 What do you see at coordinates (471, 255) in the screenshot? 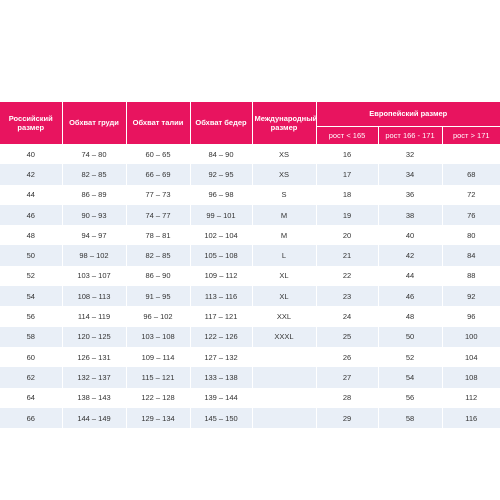
I see `cell-eu-height-over-171: 84` at bounding box center [471, 255].